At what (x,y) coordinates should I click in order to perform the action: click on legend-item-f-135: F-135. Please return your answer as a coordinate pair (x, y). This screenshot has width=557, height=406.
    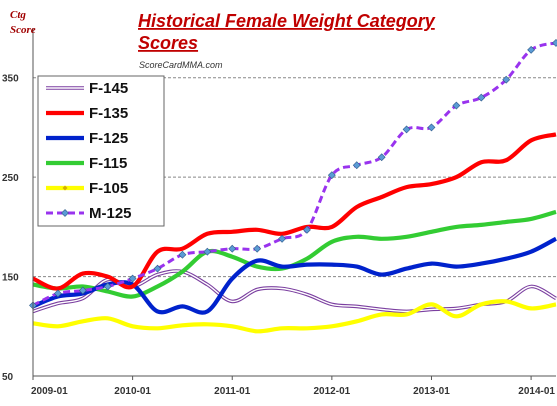
    Looking at the image, I should click on (87, 113).